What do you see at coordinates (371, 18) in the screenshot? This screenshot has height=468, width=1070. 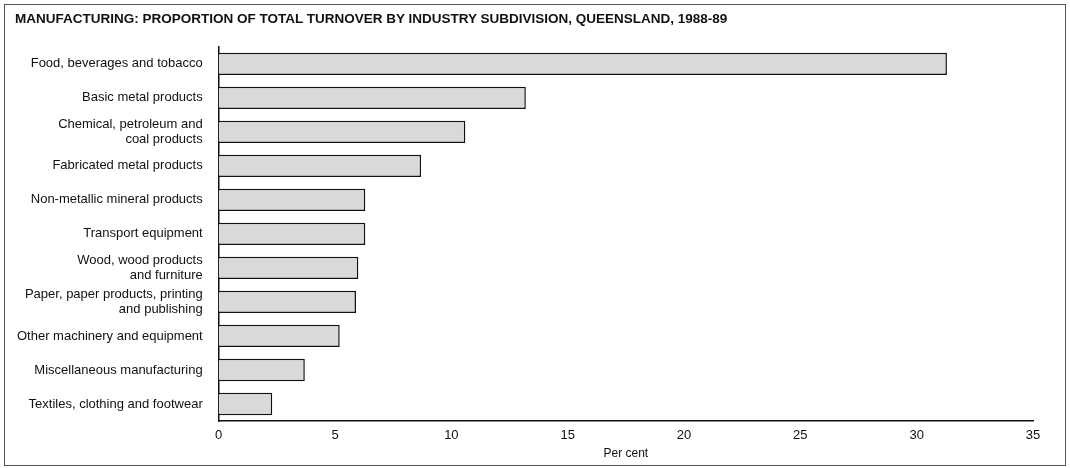 I see `chart-title: MANUFACTURING: PROPORTION OF TOTAL TURNOVER BY INDUSTRY SUBDIVISION, QUEENSLAND, 1988-89` at bounding box center [371, 18].